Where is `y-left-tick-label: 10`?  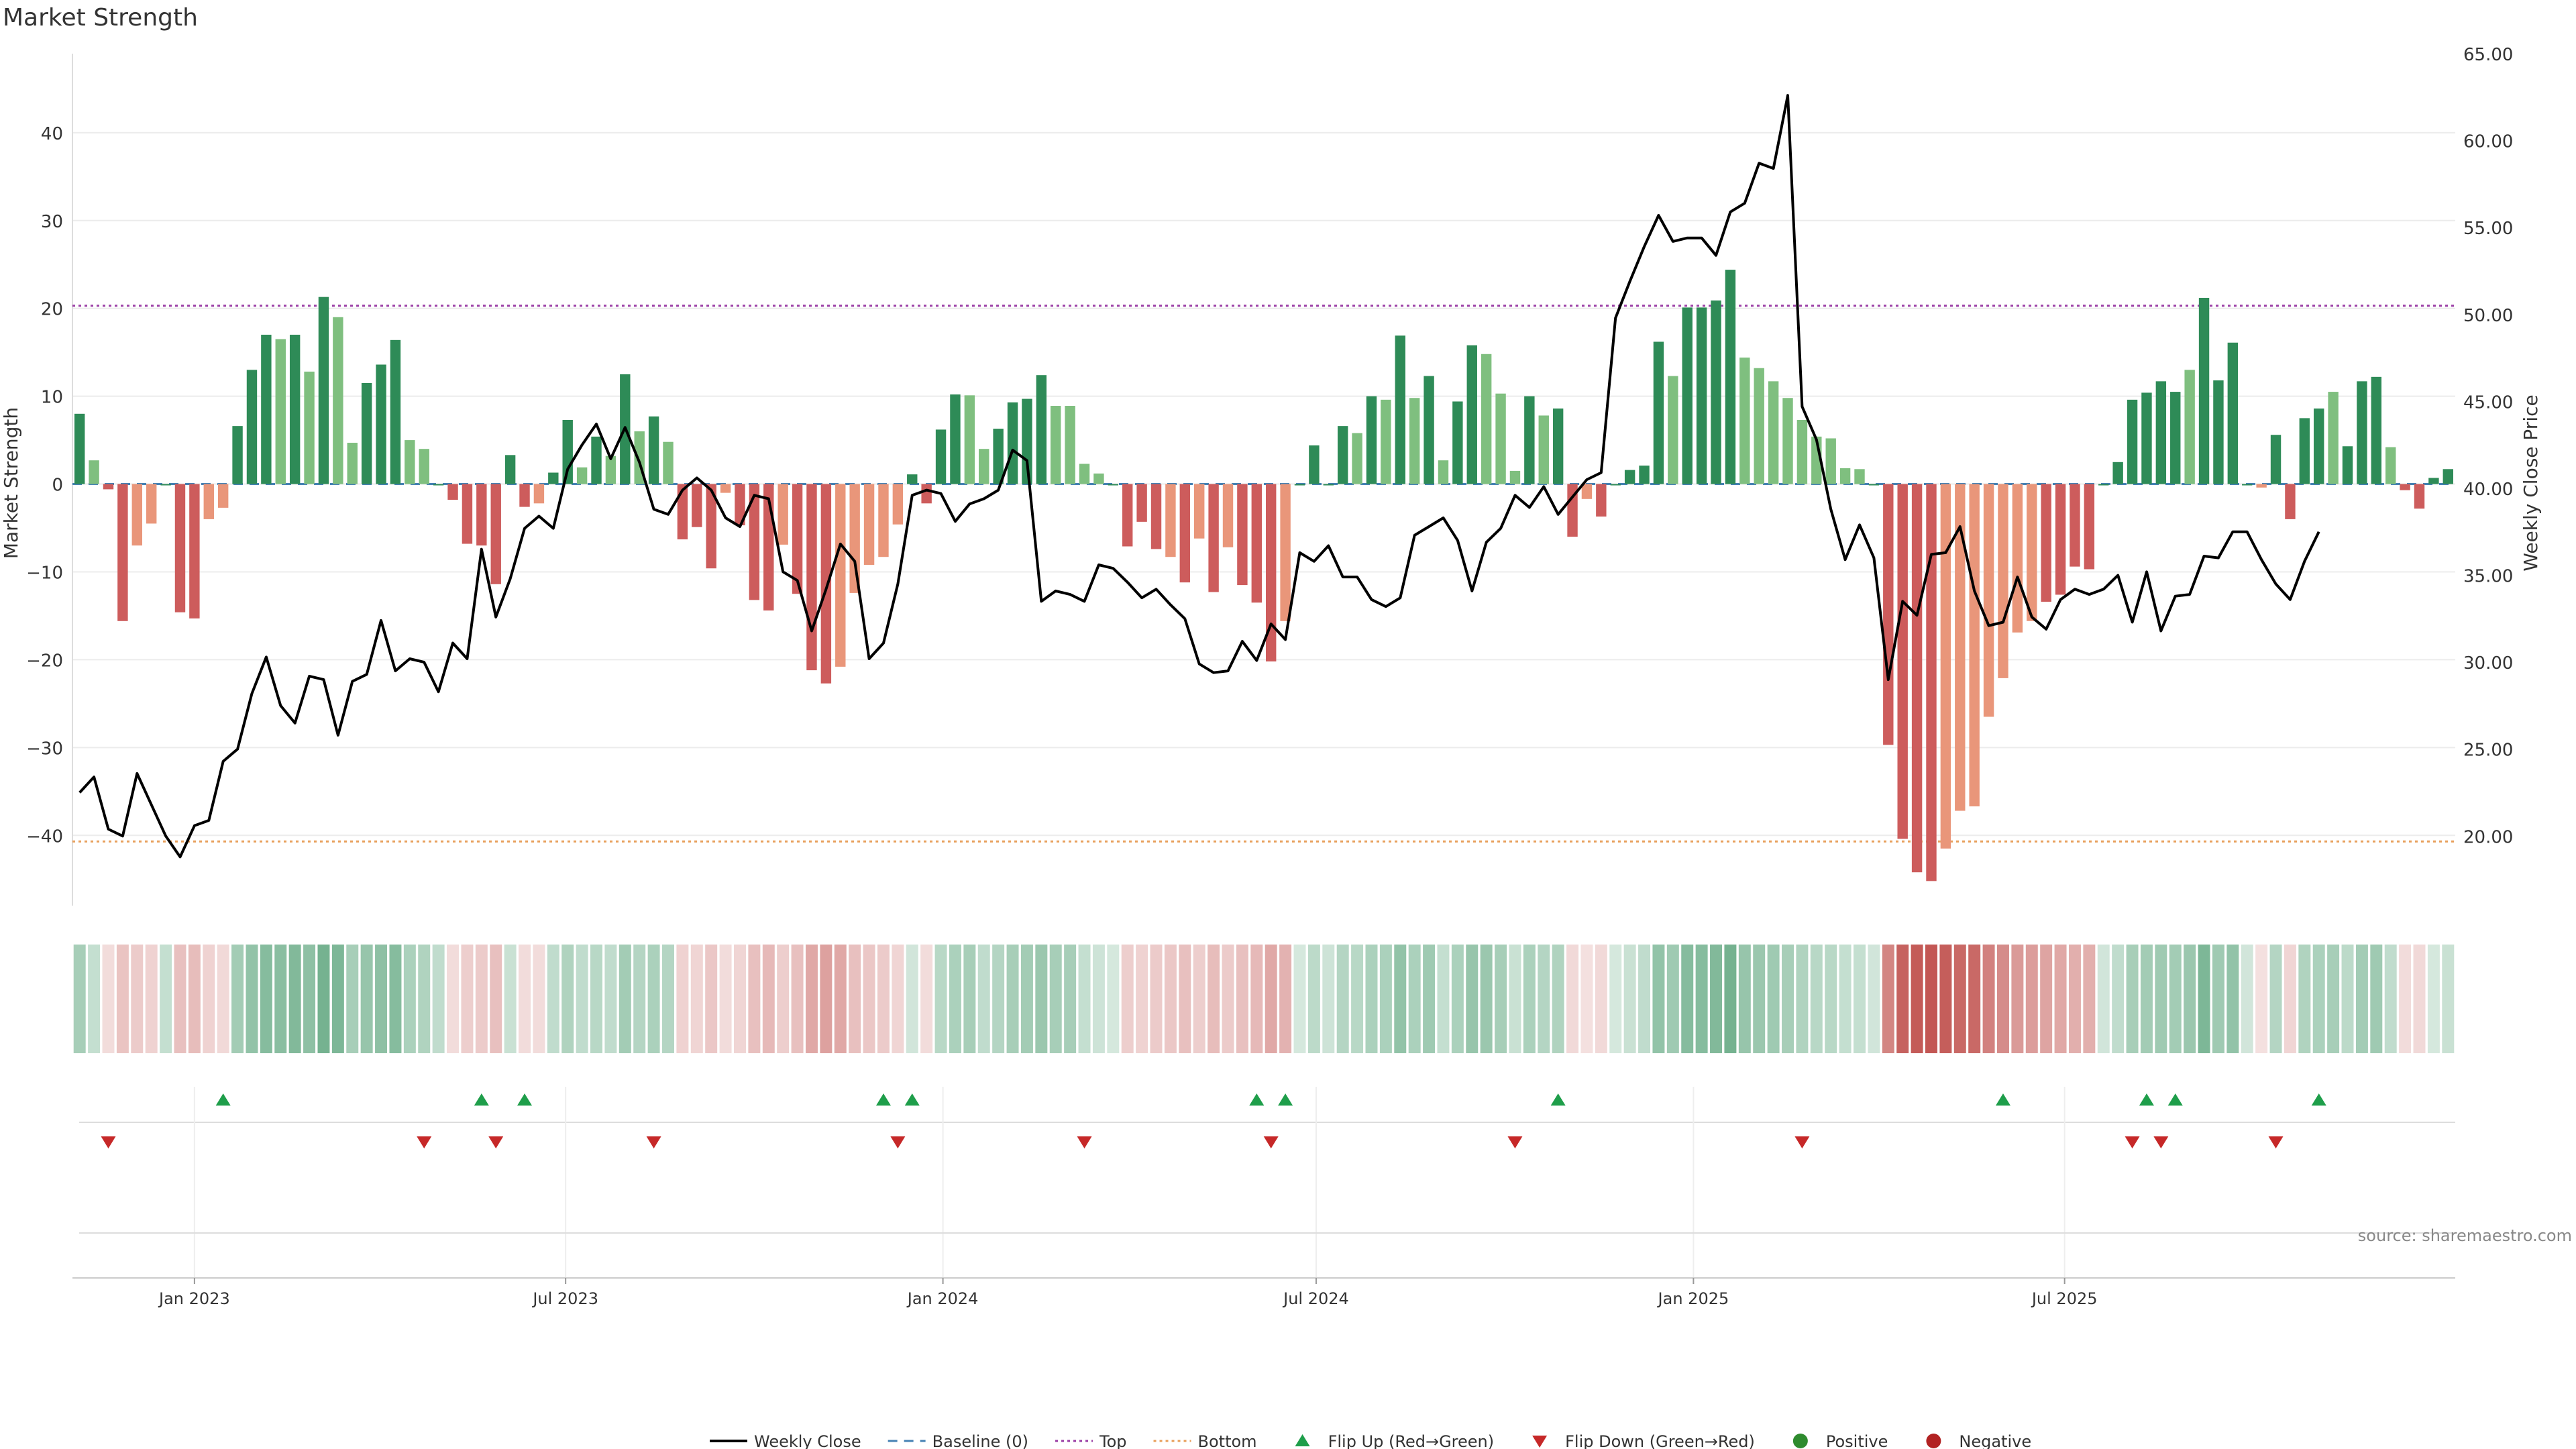
y-left-tick-label: 10 is located at coordinates (52, 398).